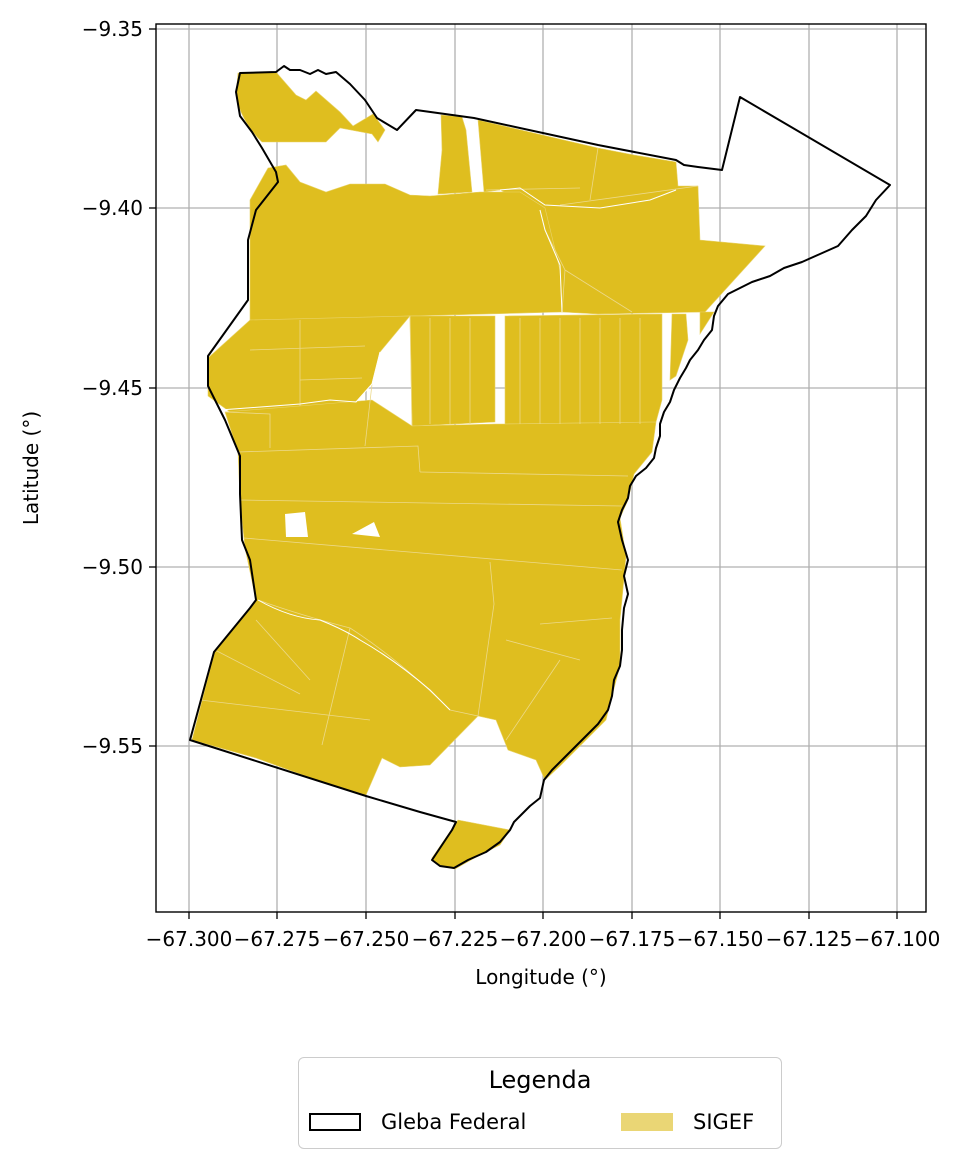  Describe the element at coordinates (366, 939) in the screenshot. I see `x-tick-label: −67.250` at that location.